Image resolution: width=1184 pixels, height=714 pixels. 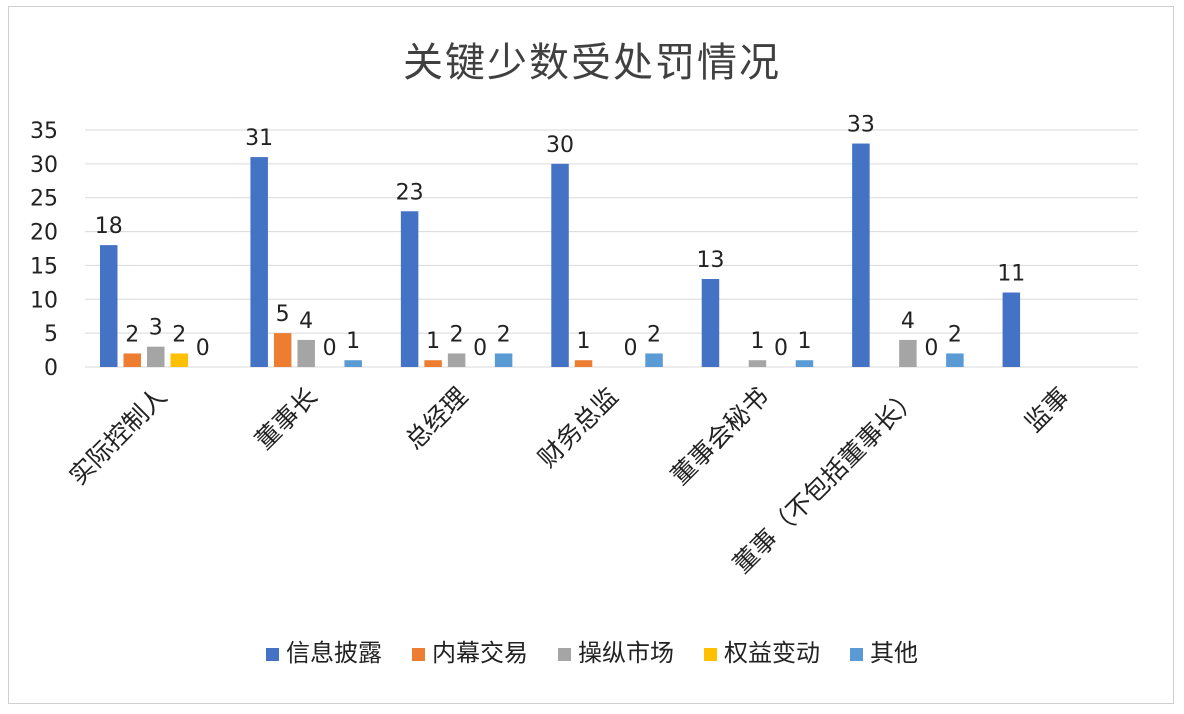 What do you see at coordinates (118, 436) in the screenshot?
I see `x-tick-label: 实际控制人` at bounding box center [118, 436].